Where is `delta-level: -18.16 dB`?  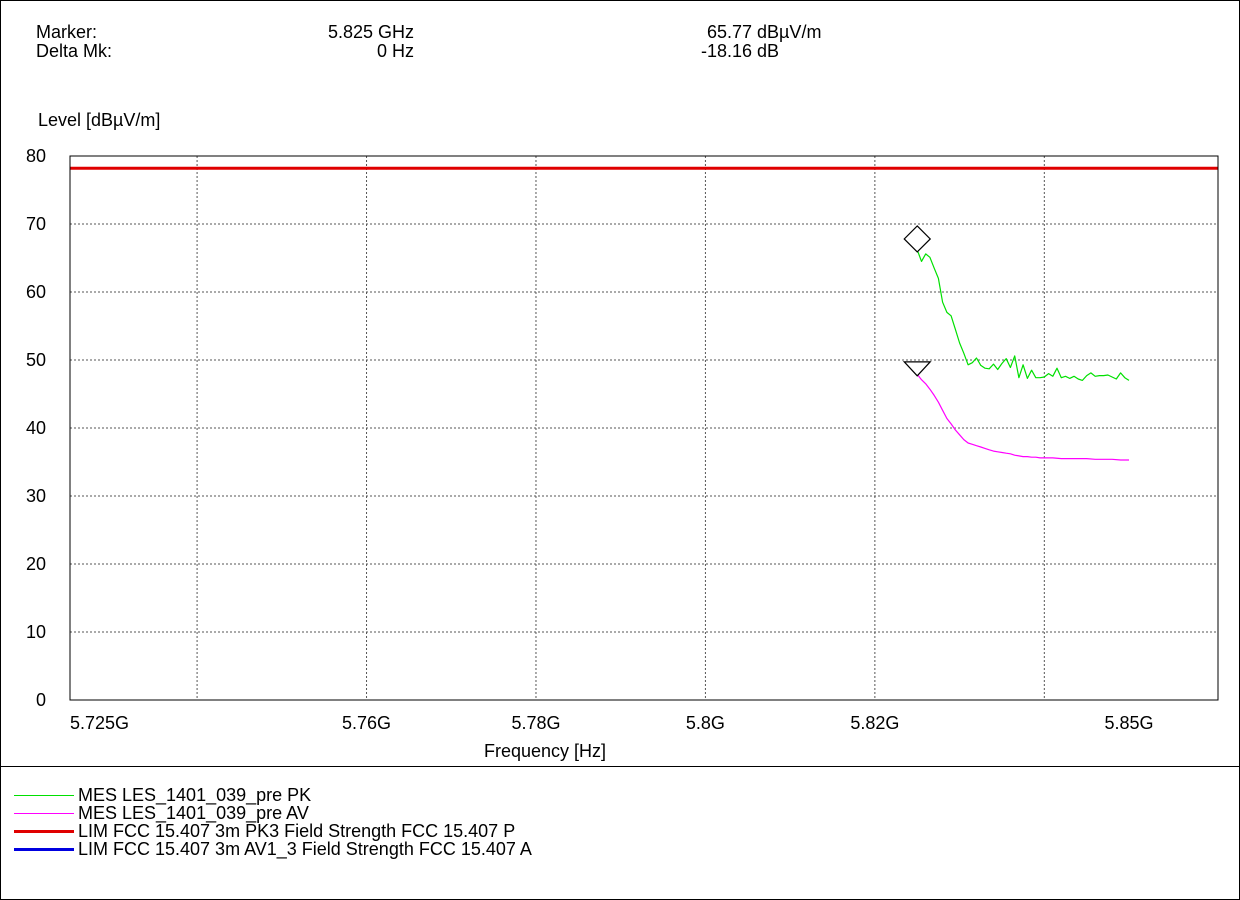 delta-level: -18.16 dB is located at coordinates (740, 51).